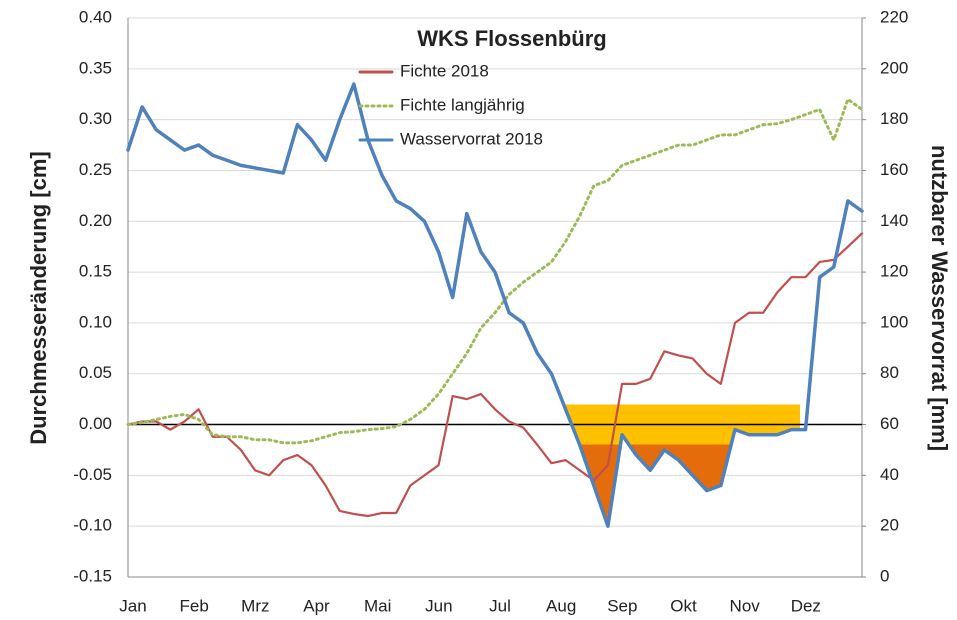  Describe the element at coordinates (95, 220) in the screenshot. I see `y-tick-label: 0.20` at that location.